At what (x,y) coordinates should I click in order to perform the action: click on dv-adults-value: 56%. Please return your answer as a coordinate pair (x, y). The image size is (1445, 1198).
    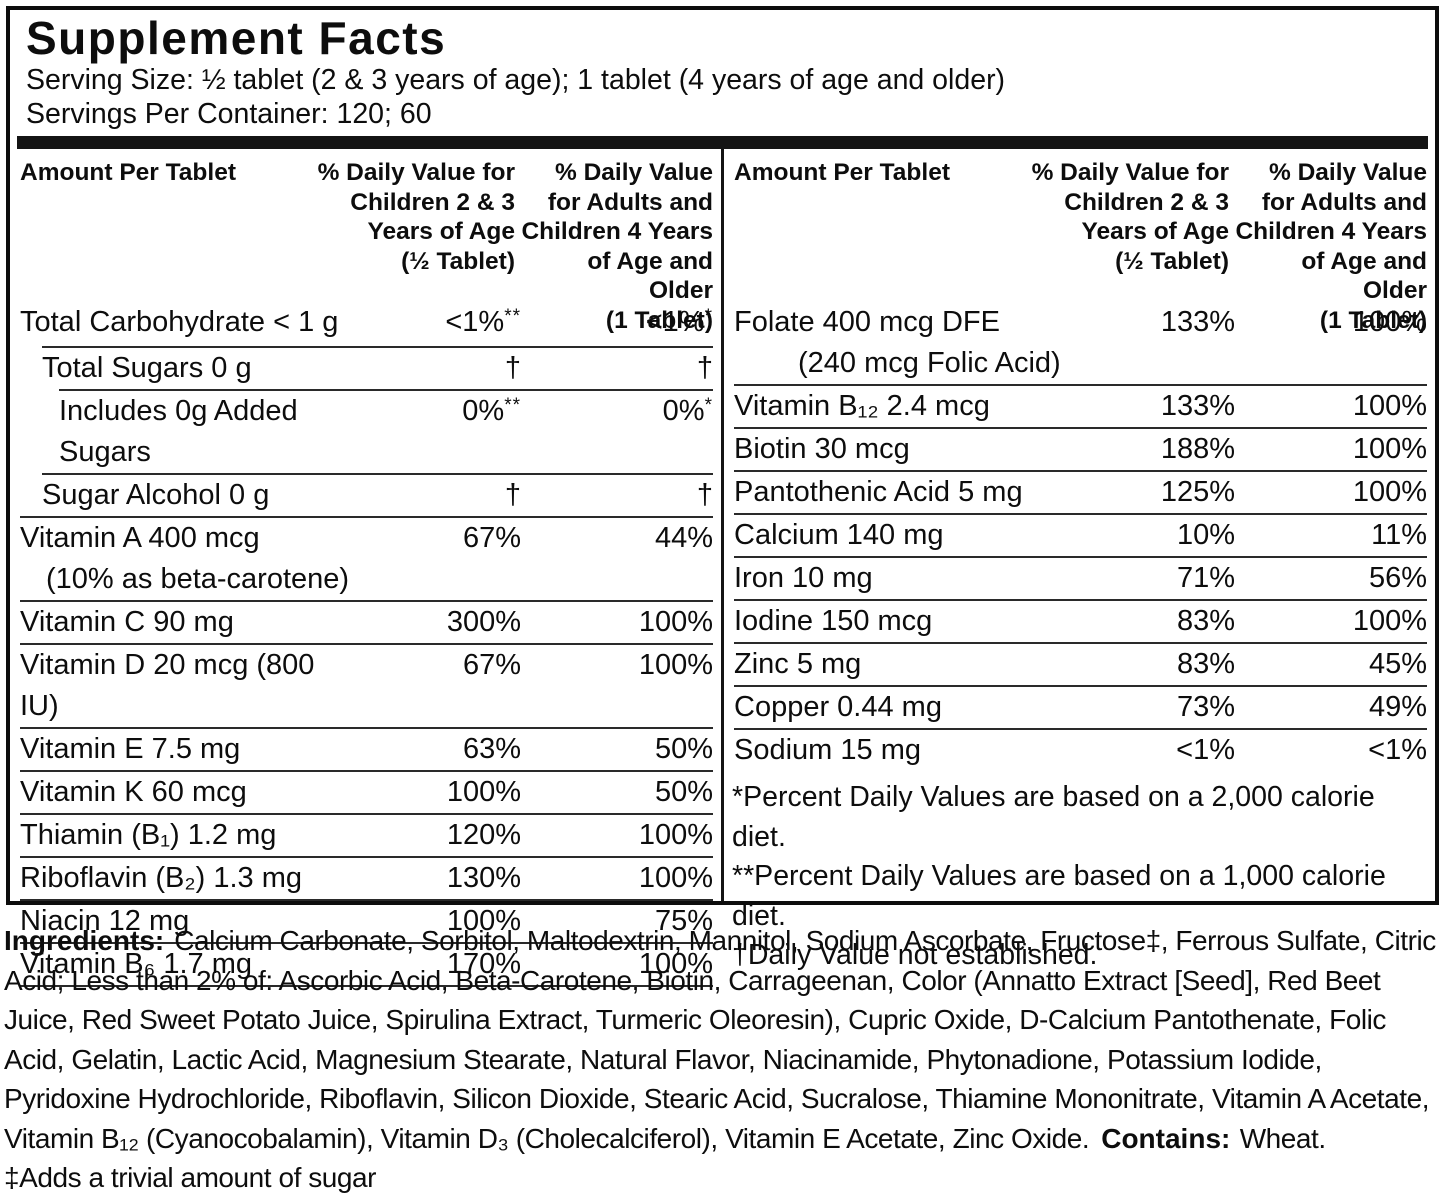
    Looking at the image, I should click on (1397, 578).